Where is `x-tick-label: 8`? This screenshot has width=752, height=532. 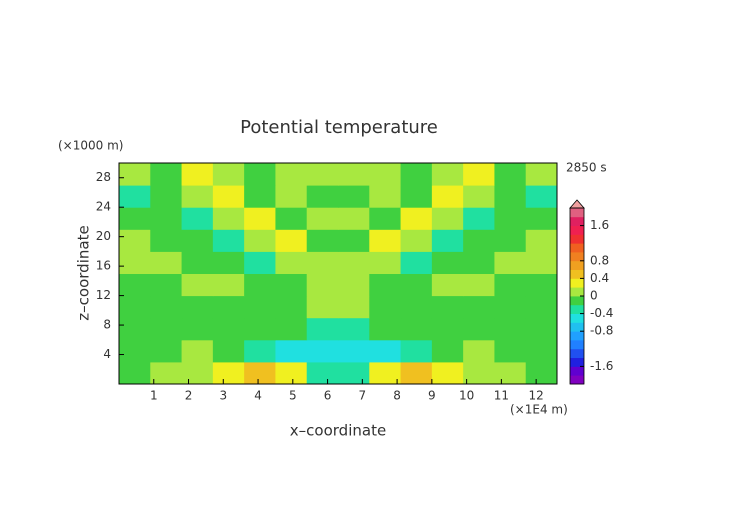 x-tick-label: 8 is located at coordinates (397, 396).